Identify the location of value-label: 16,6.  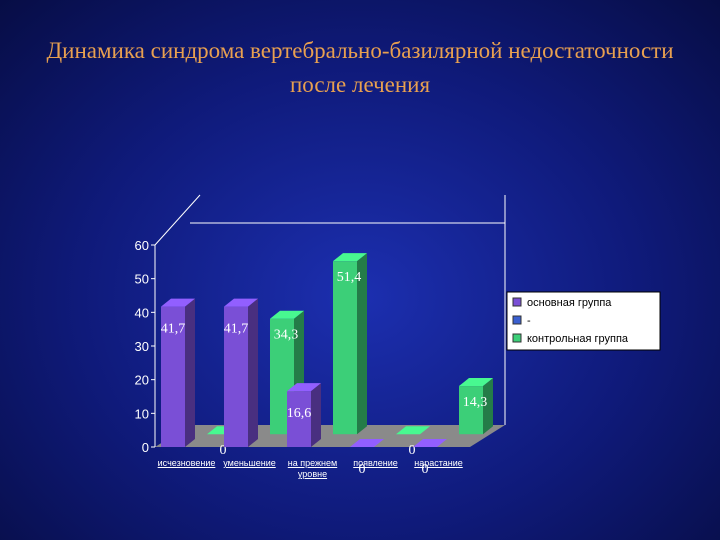
(299, 413).